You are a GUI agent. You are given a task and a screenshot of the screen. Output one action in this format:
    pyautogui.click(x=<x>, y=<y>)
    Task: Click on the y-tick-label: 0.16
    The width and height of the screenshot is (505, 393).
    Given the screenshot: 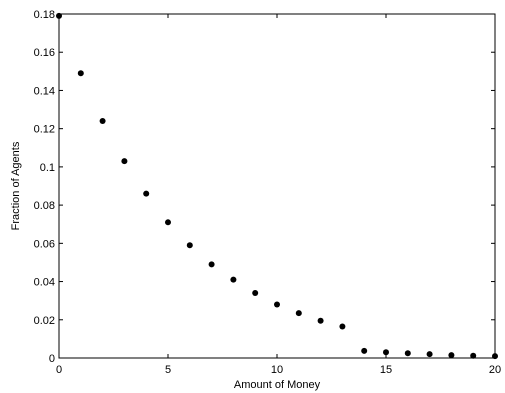 What is the action you would take?
    pyautogui.click(x=44, y=53)
    